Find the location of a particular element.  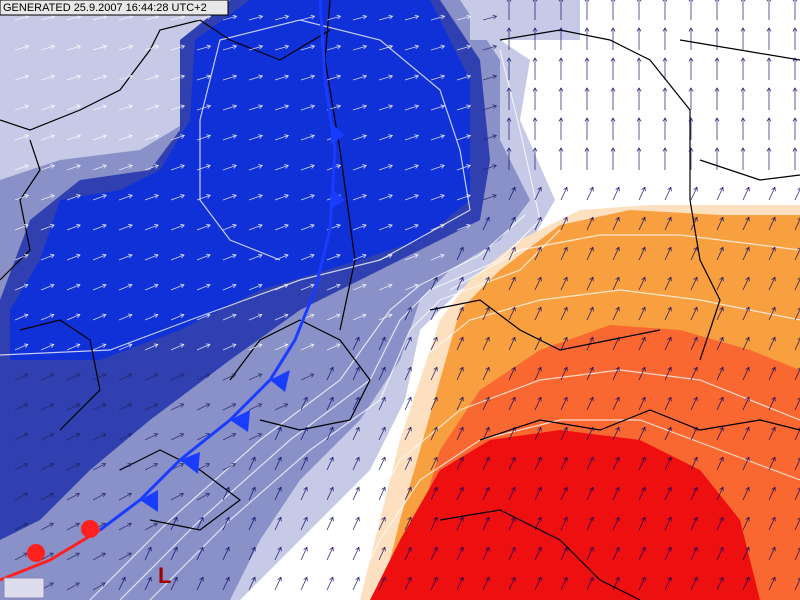

coastline is located at coordinates (165, 75).